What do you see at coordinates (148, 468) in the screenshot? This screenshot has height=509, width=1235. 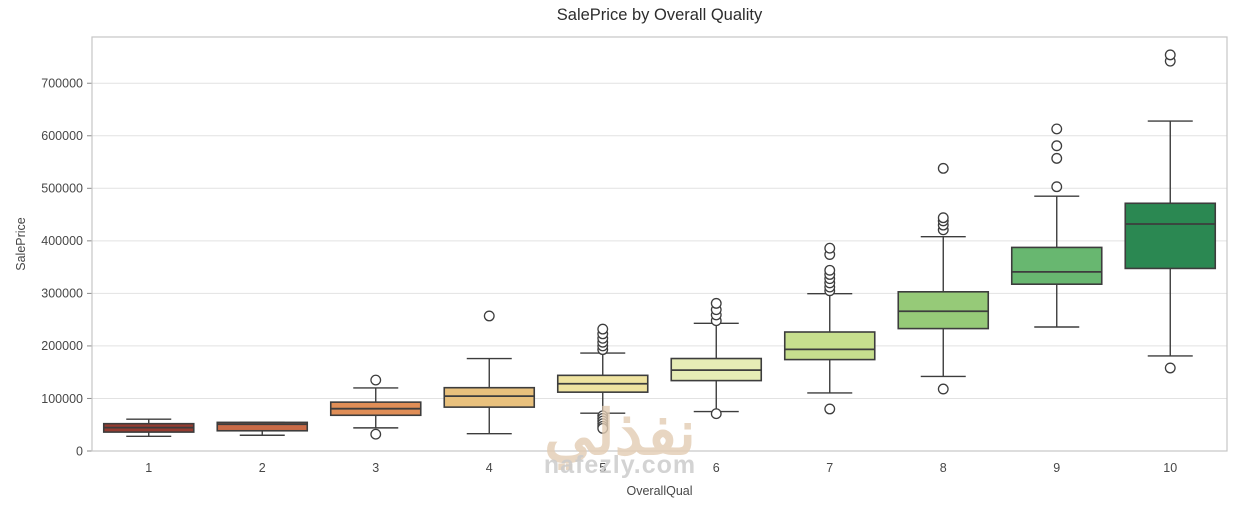 I see `x-tick-label: 1` at bounding box center [148, 468].